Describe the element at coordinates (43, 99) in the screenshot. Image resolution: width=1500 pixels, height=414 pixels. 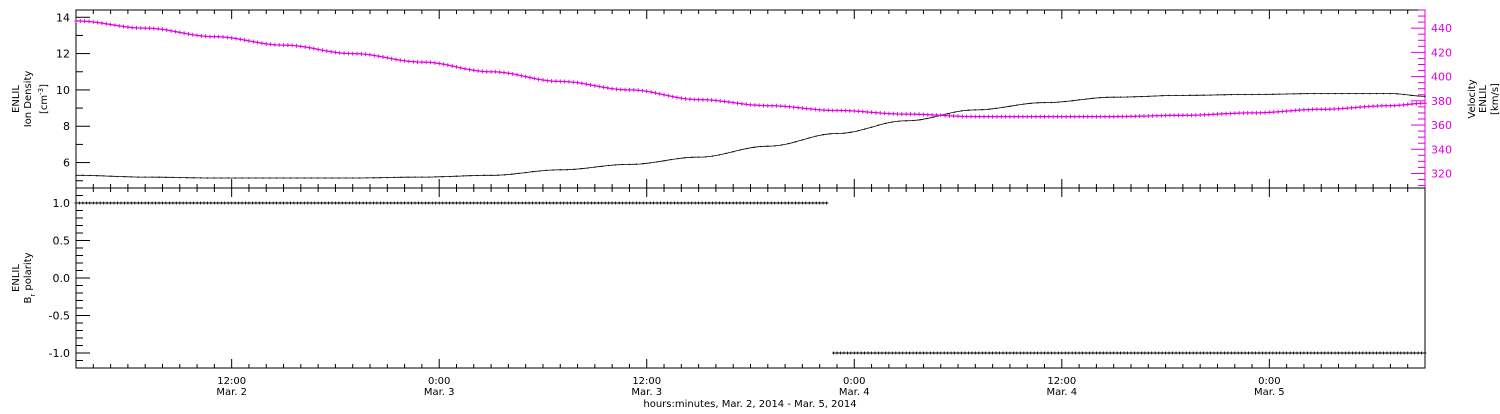
I see `top-ylabel-unit: [cm-3]` at that location.